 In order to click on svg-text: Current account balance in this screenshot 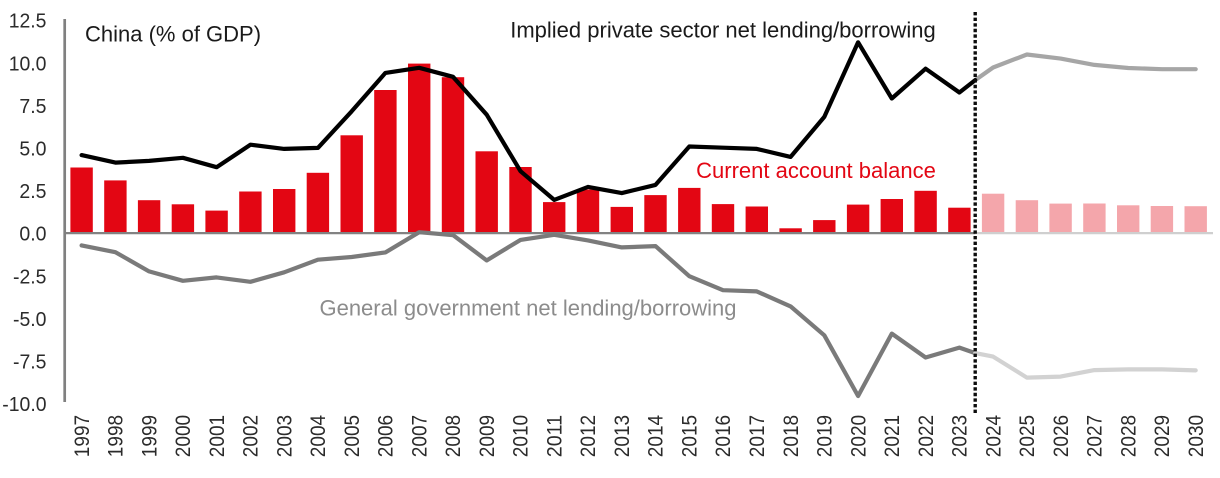, I will do `click(816, 170)`.